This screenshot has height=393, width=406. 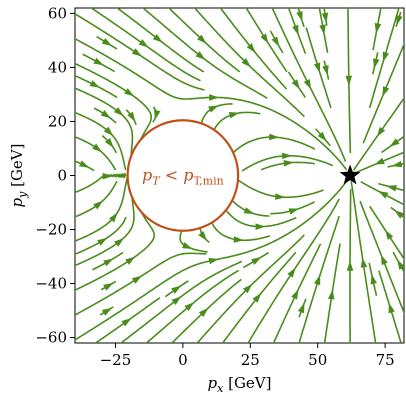 I want to click on x-tick-label: −25, so click(x=116, y=360).